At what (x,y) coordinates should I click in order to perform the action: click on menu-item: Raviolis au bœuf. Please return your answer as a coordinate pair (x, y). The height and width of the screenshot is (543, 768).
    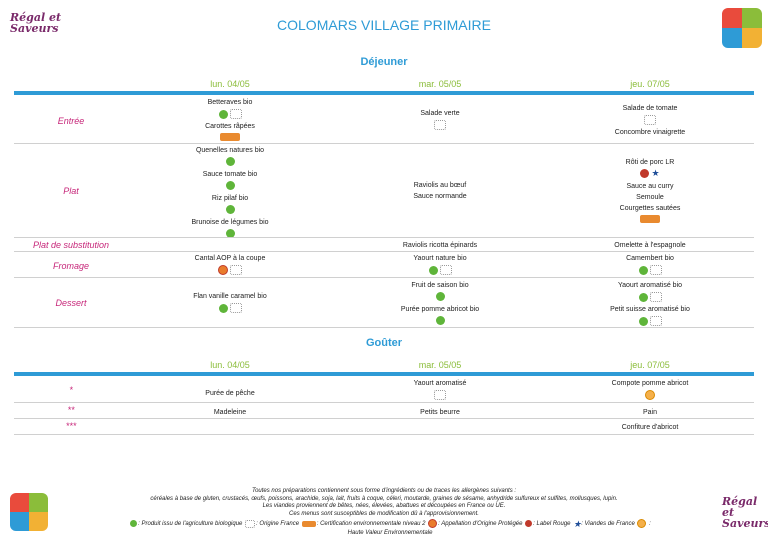
    Looking at the image, I should click on (440, 185).